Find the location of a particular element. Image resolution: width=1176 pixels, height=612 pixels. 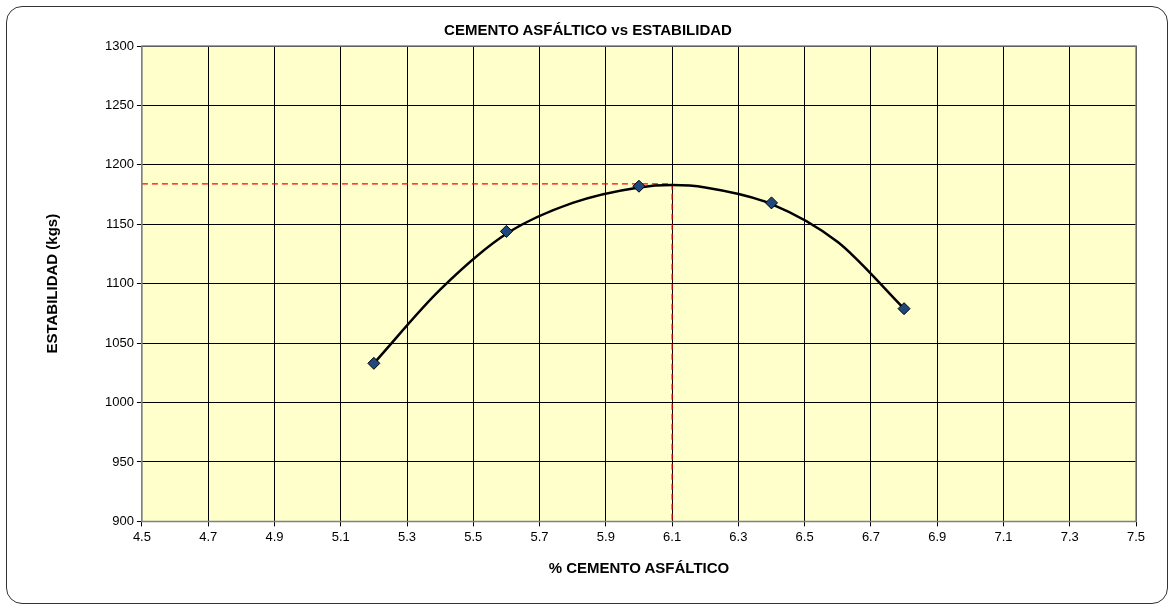

x-tick-label: 5.5 is located at coordinates (473, 536).